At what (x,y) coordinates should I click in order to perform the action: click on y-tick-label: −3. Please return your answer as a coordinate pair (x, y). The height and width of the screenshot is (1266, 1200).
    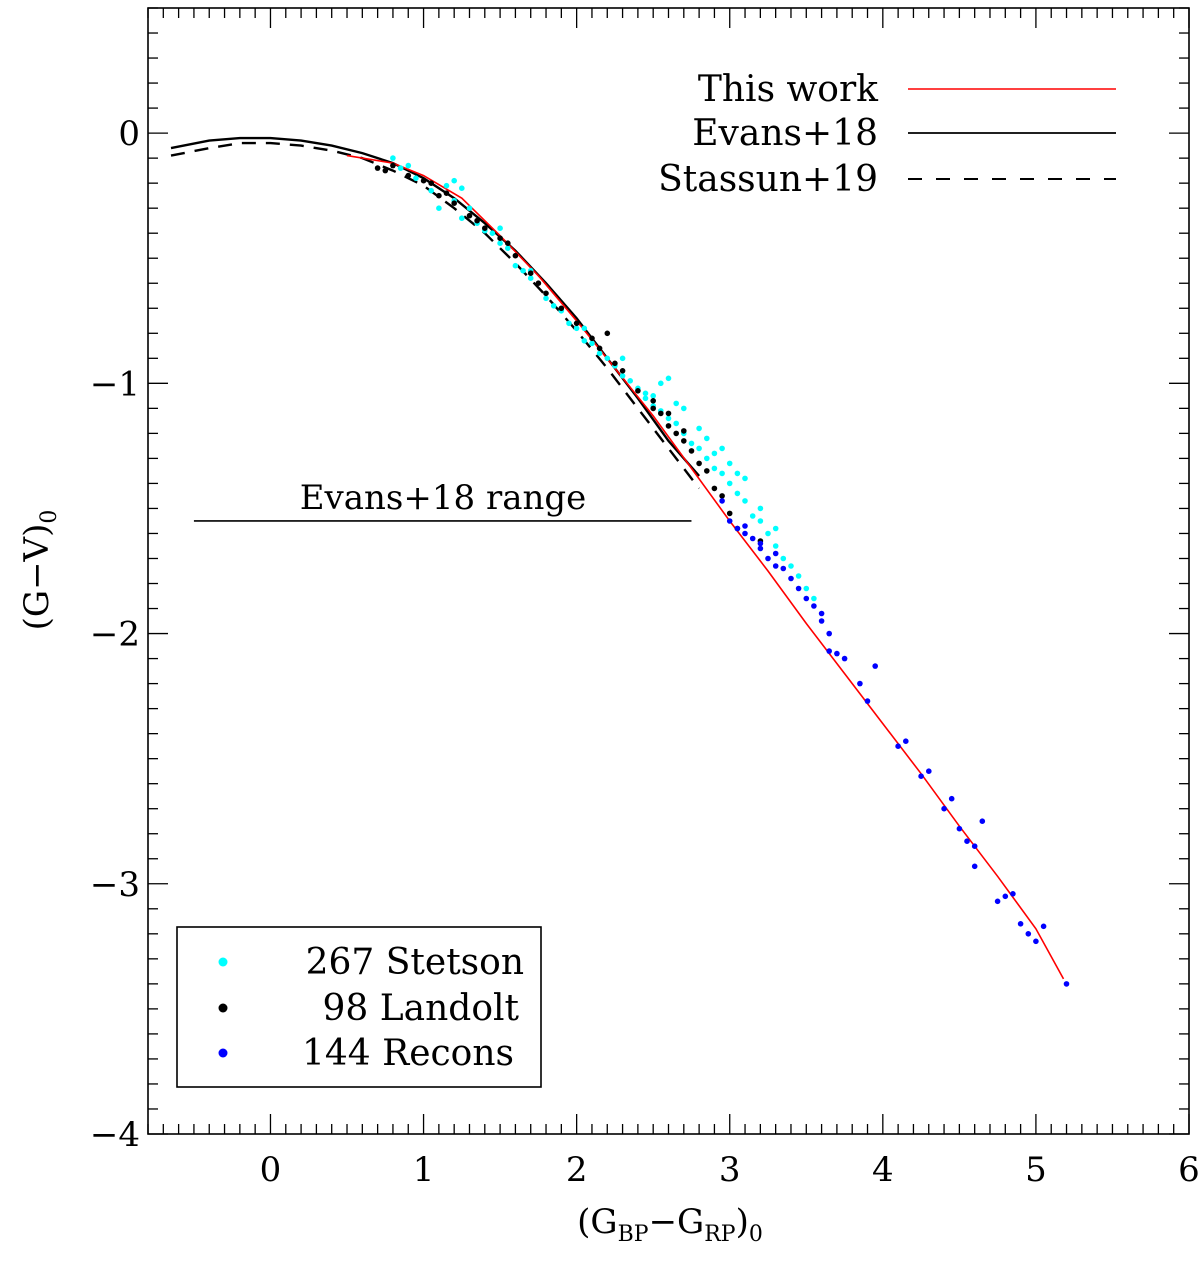
    Looking at the image, I should click on (115, 885).